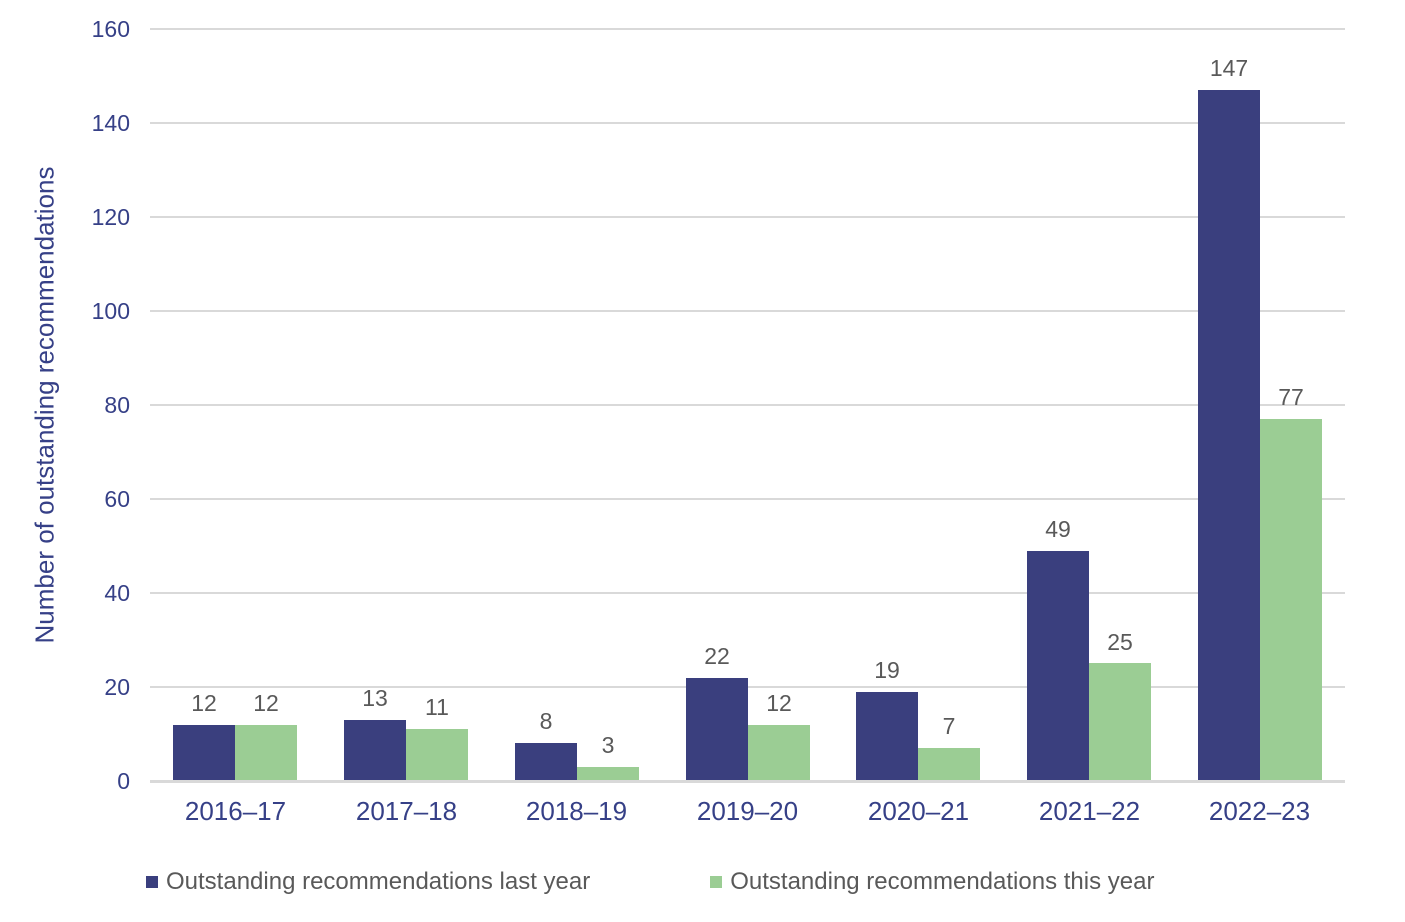 The height and width of the screenshot is (922, 1405). What do you see at coordinates (235, 811) in the screenshot?
I see `x-tick-label: 2016–17` at bounding box center [235, 811].